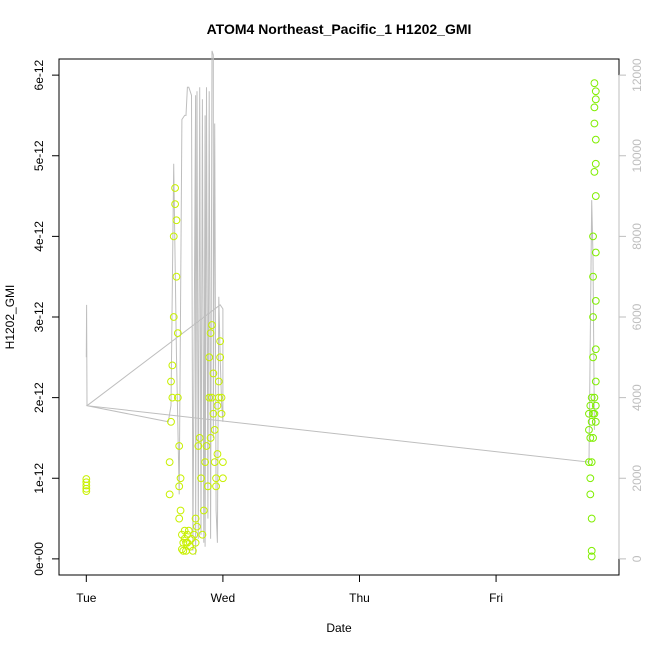  What do you see at coordinates (637, 478) in the screenshot?
I see `y-tick-label-right: 2000` at bounding box center [637, 478].